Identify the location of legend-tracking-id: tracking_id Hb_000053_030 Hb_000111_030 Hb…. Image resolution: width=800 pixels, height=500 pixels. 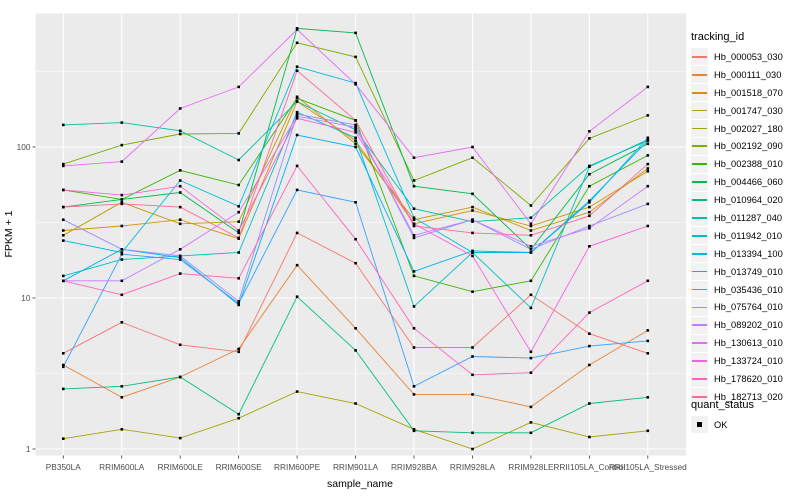
(737, 218).